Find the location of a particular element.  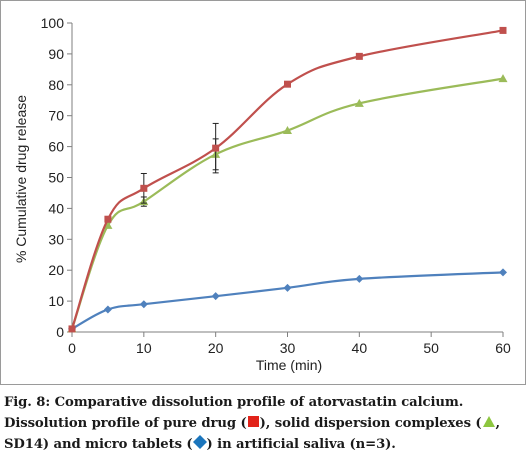

y-tick-label: 60 is located at coordinates (56, 147).